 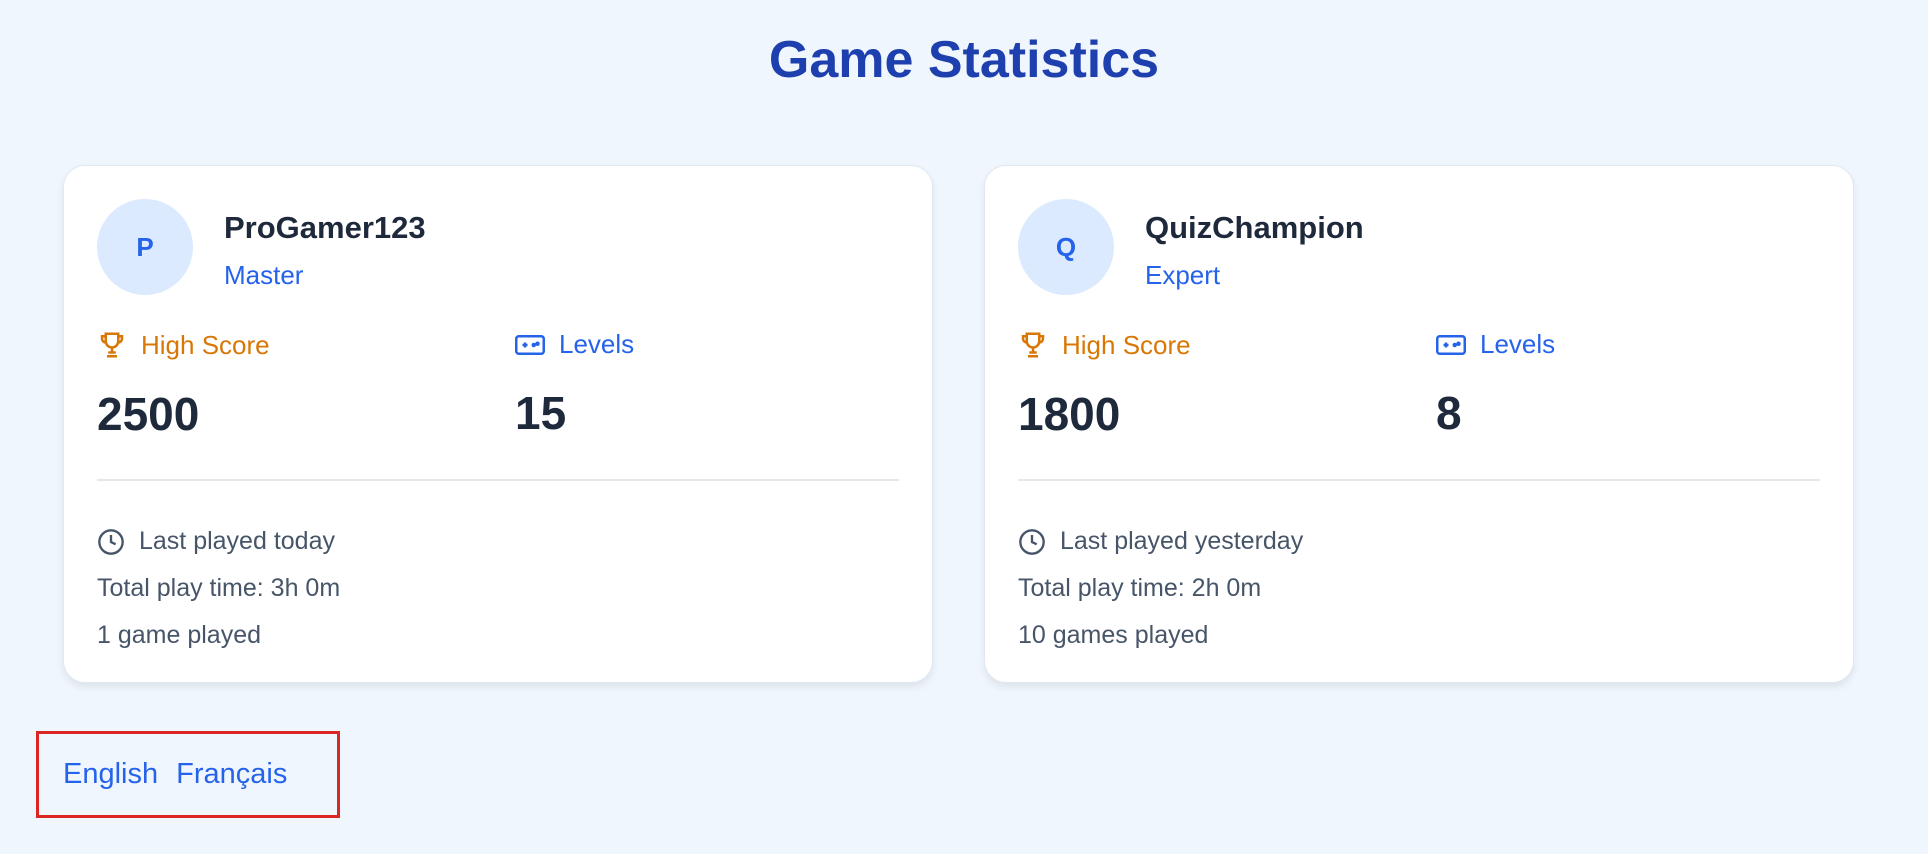 I want to click on high-score-value: 1800, so click(x=1069, y=414).